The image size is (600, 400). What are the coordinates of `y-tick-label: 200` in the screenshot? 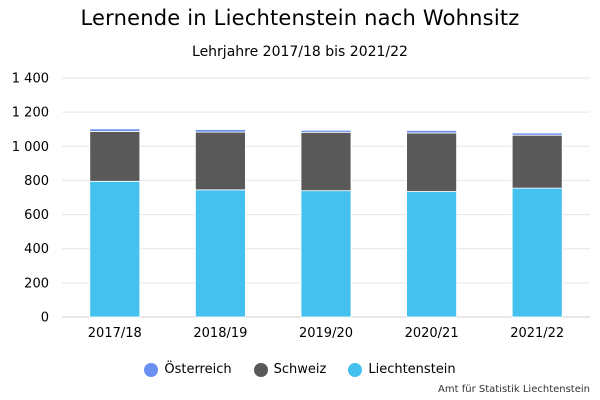 It's located at (36, 283).